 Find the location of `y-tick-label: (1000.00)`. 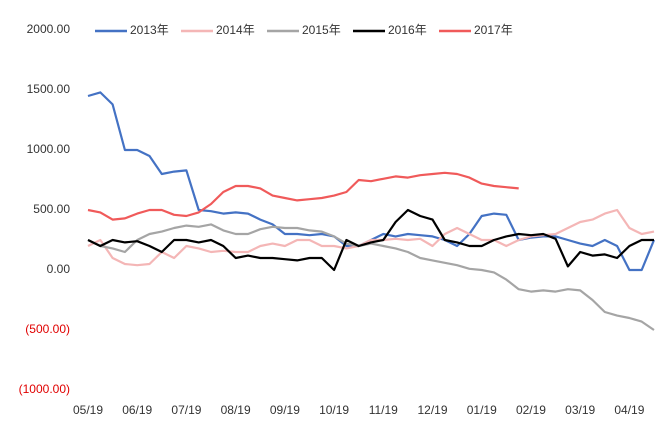

y-tick-label: (1000.00) is located at coordinates (44, 389).